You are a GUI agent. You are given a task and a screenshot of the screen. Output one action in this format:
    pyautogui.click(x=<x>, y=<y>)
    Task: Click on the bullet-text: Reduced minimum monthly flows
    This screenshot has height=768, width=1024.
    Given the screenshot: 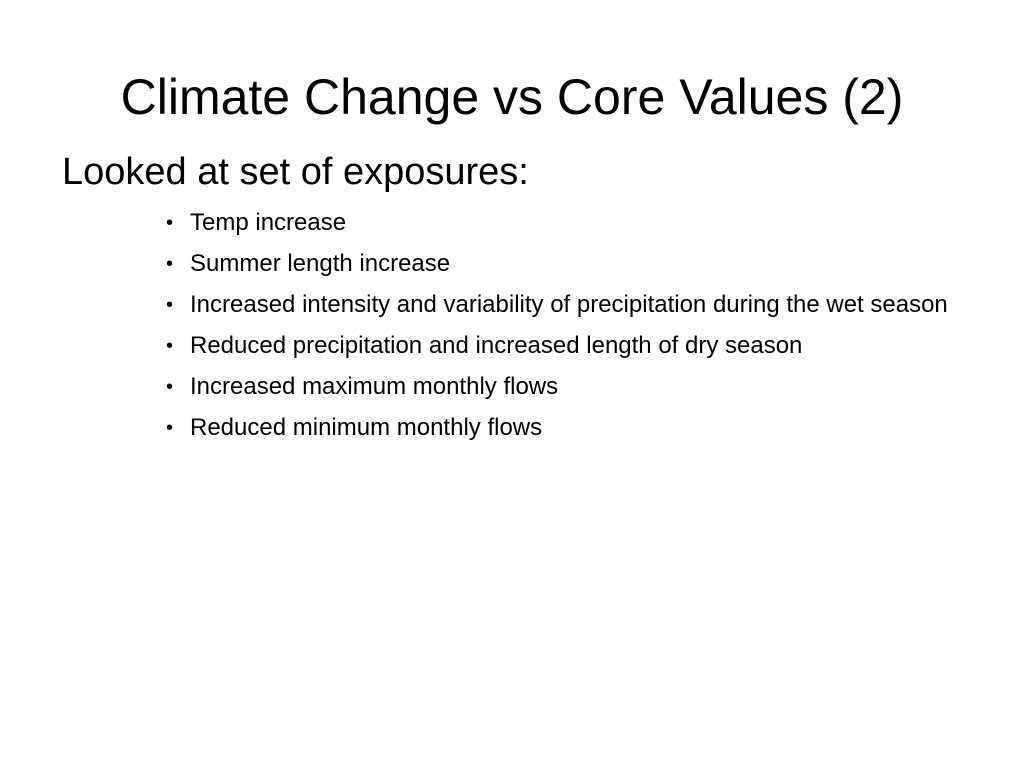 What is the action you would take?
    pyautogui.click(x=366, y=427)
    